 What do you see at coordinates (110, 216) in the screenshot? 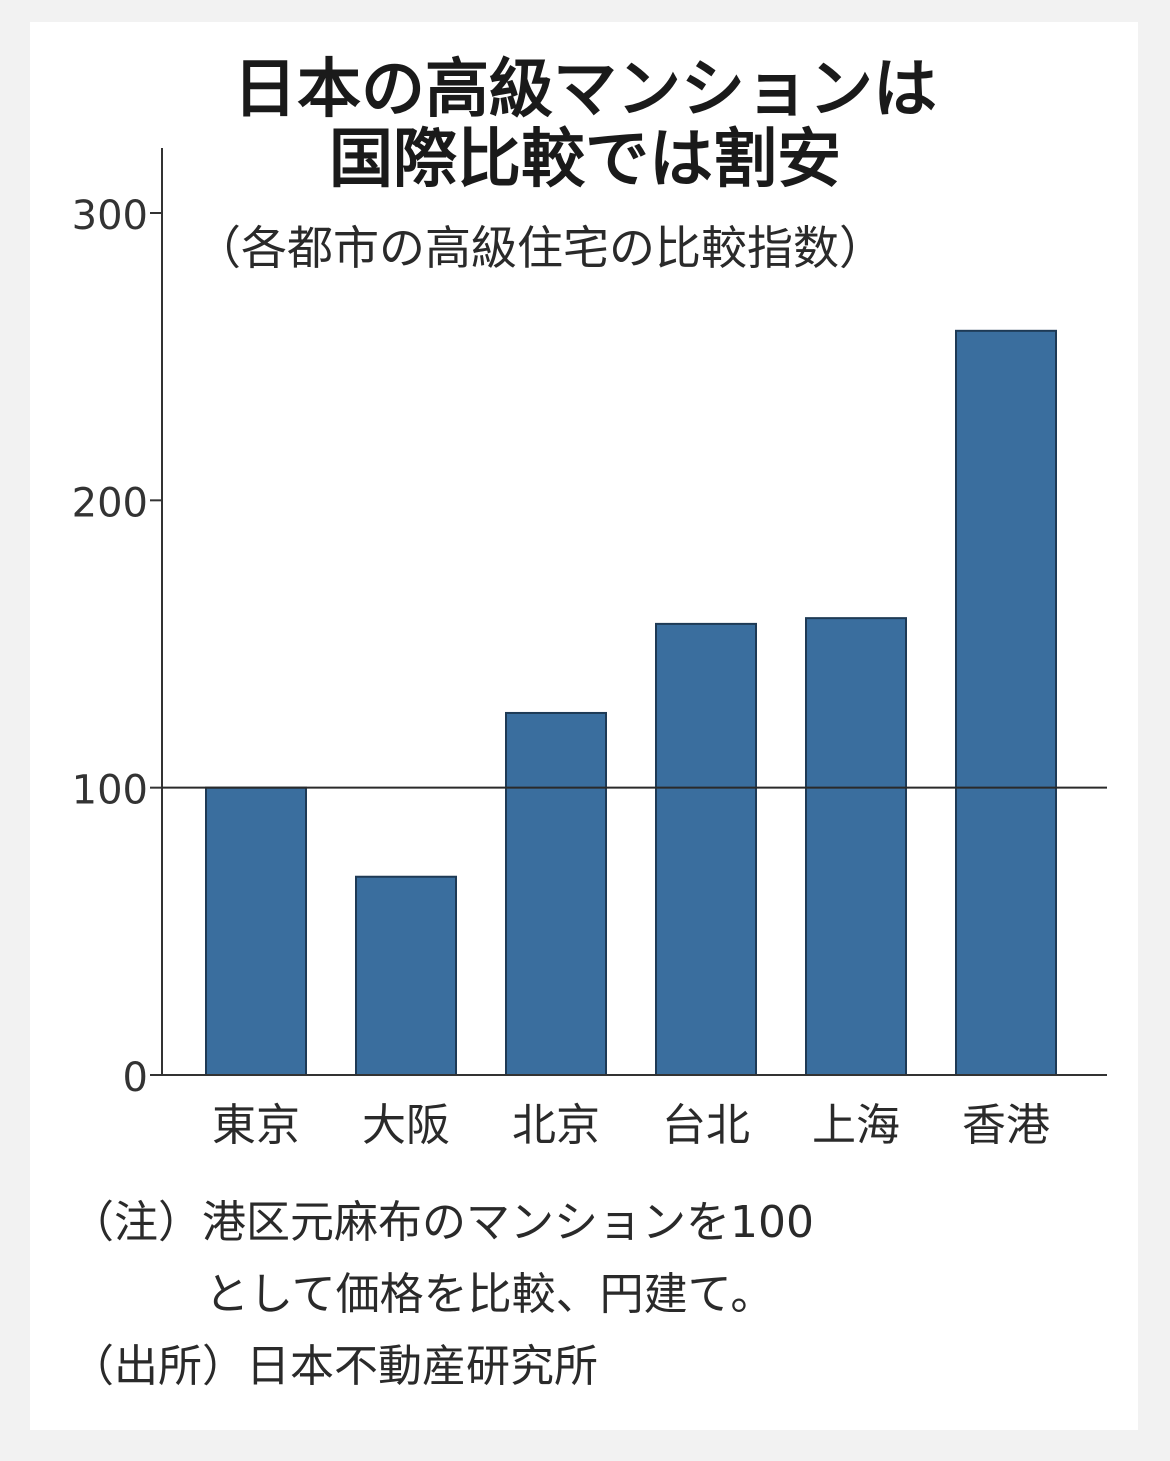
I see `y-tick-label: 300` at bounding box center [110, 216].